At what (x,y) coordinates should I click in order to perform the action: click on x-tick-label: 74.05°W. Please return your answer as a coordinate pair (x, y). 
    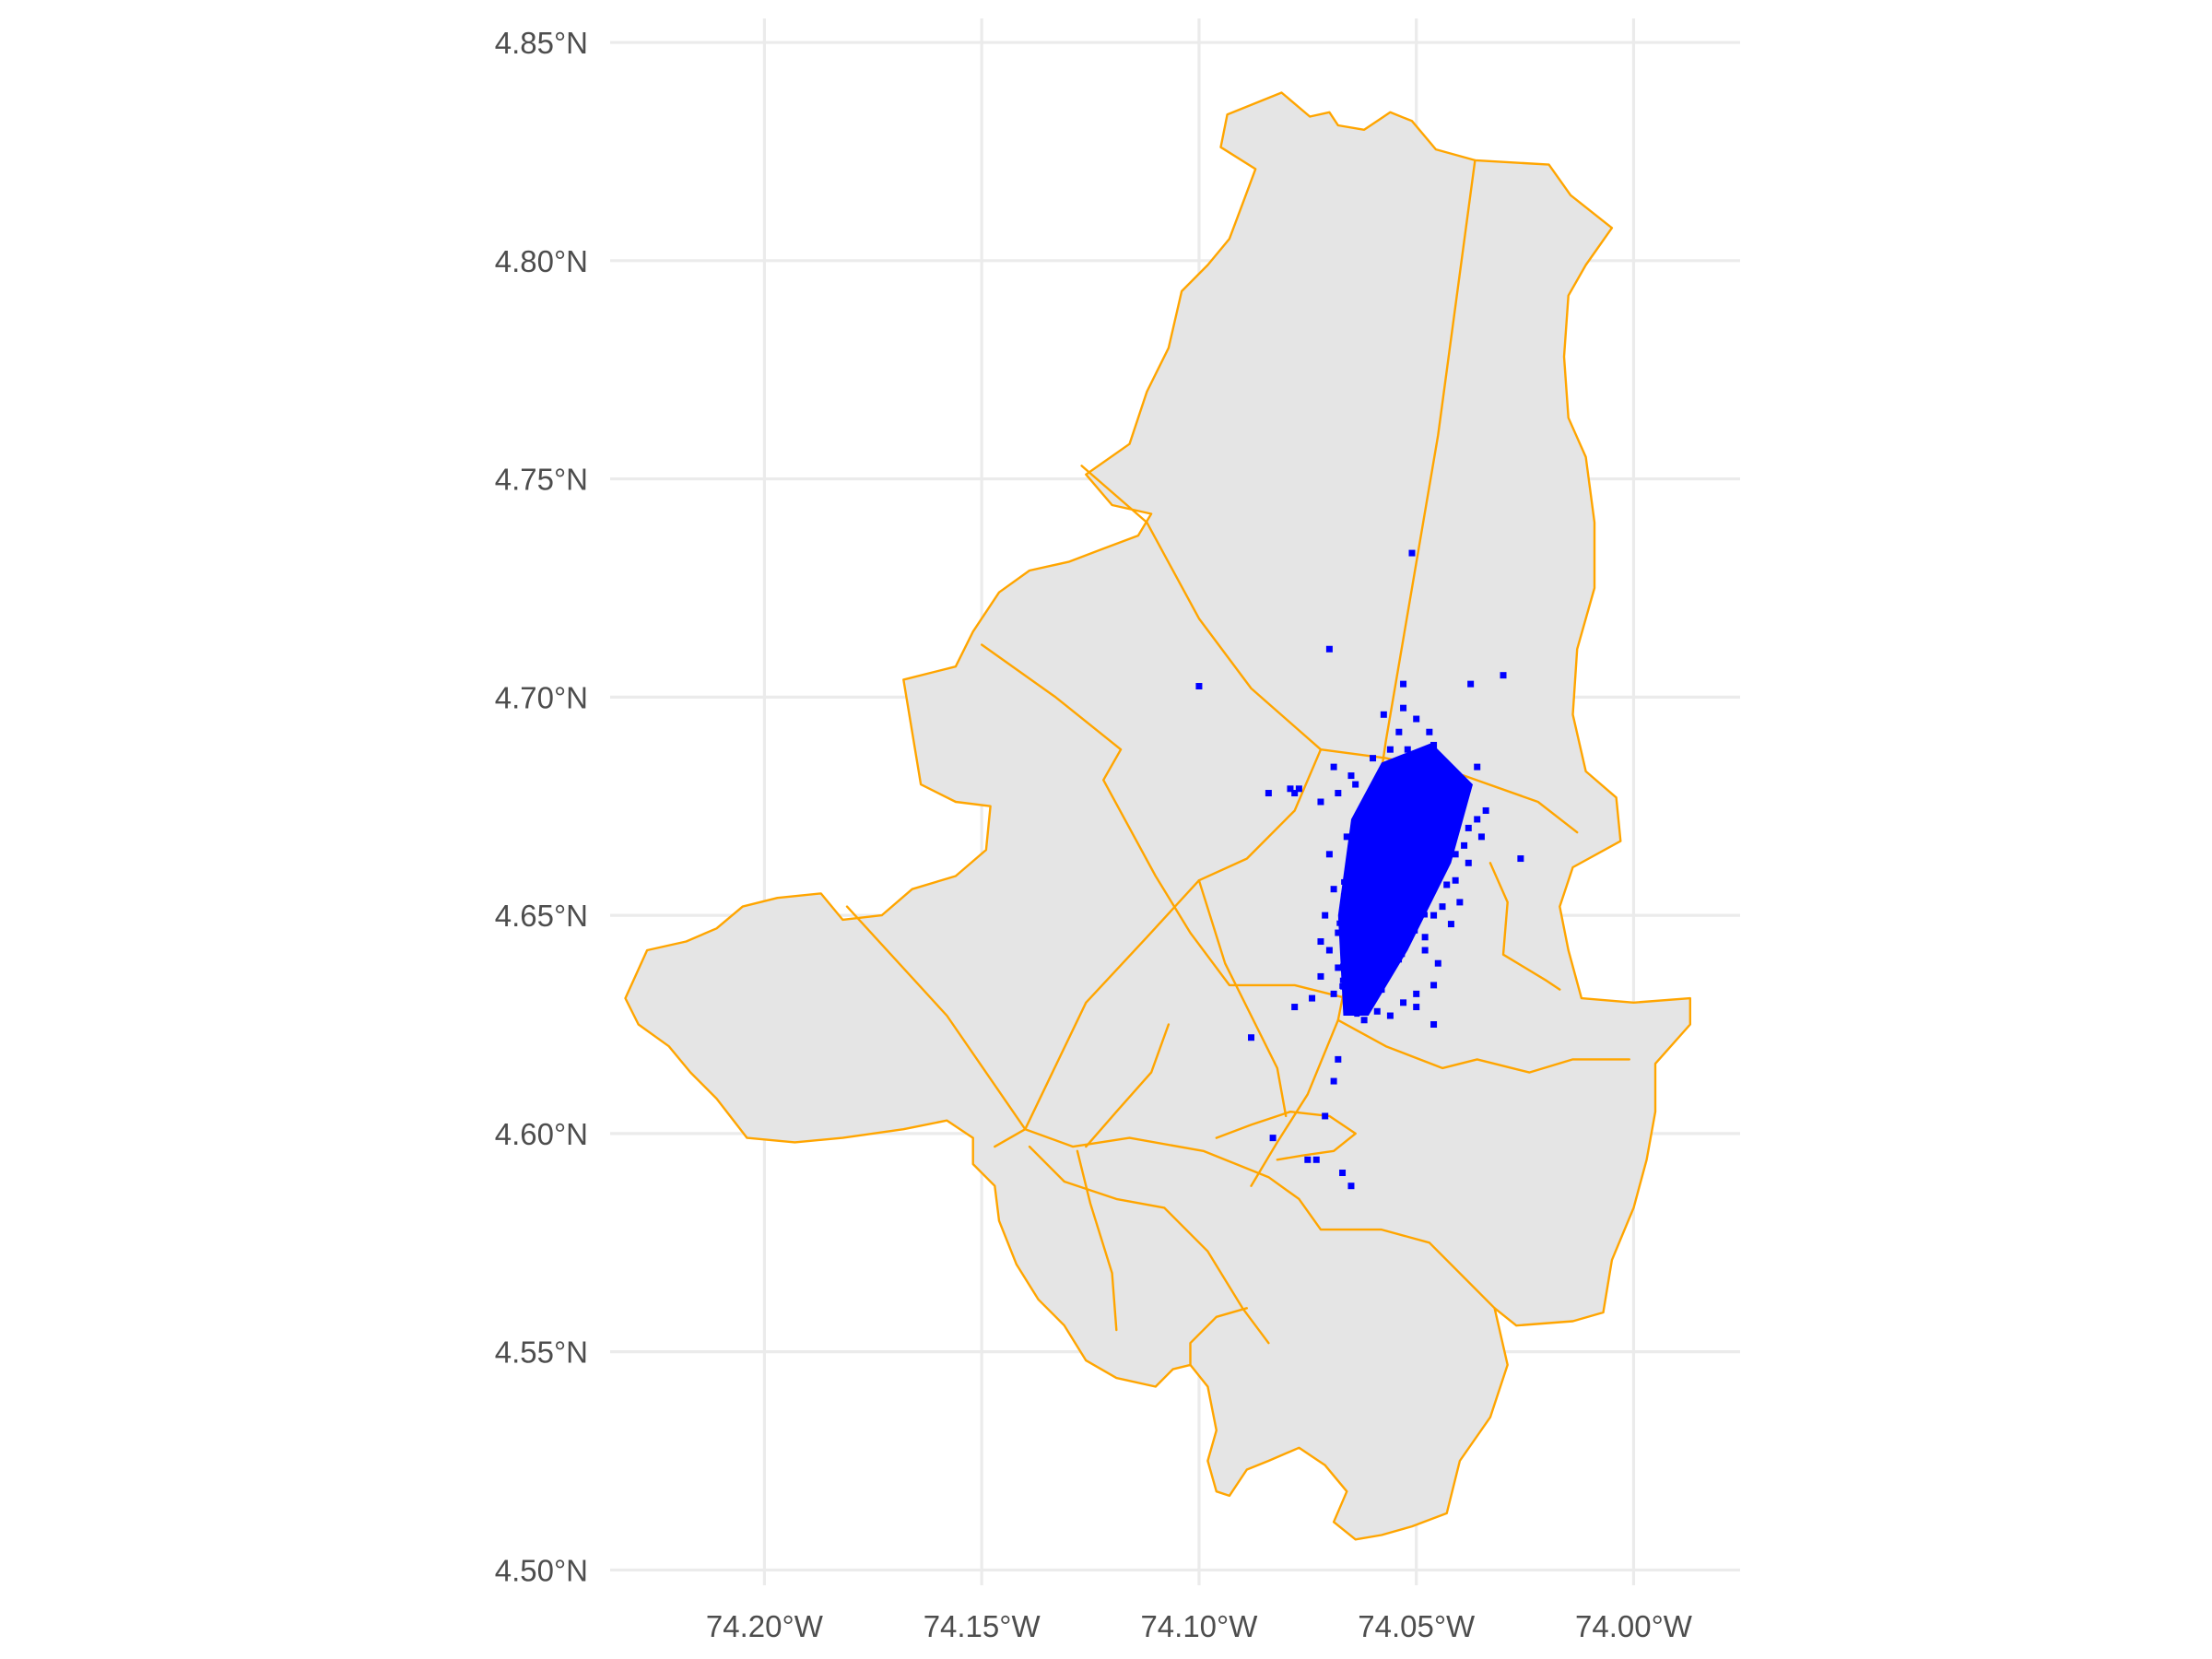
    Looking at the image, I should click on (1417, 1626).